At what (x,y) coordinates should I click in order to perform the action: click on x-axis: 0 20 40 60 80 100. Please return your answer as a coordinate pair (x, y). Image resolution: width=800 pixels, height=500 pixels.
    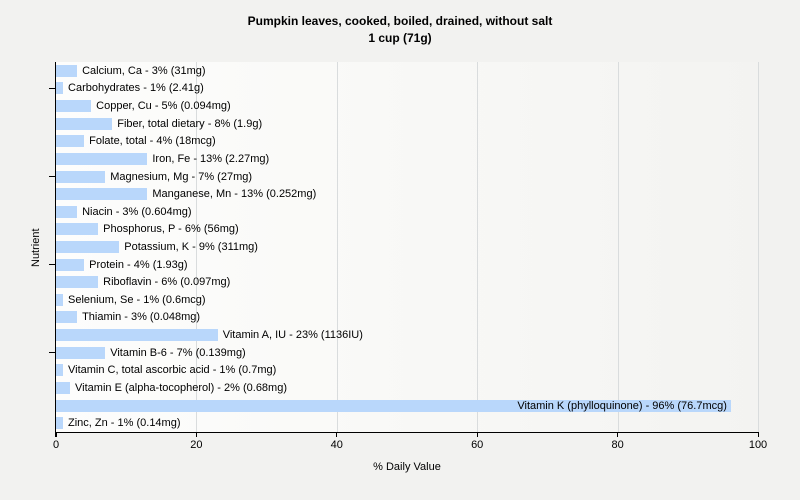
    Looking at the image, I should click on (409, 445).